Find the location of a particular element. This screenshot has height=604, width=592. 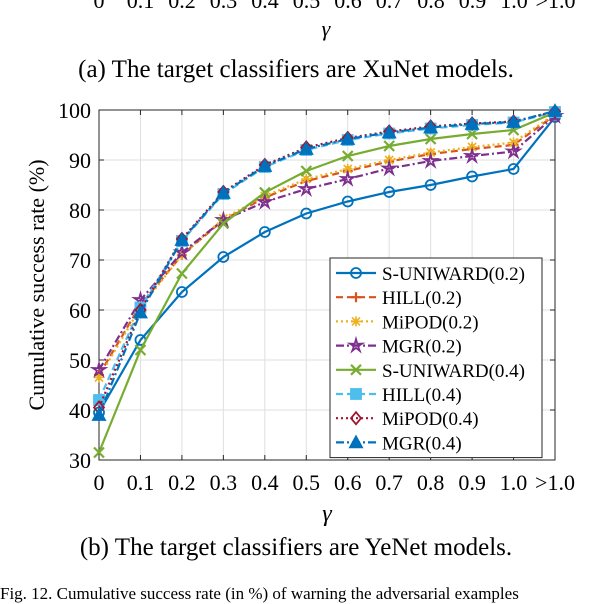

x-tick-label: 0.9 is located at coordinates (472, 482).